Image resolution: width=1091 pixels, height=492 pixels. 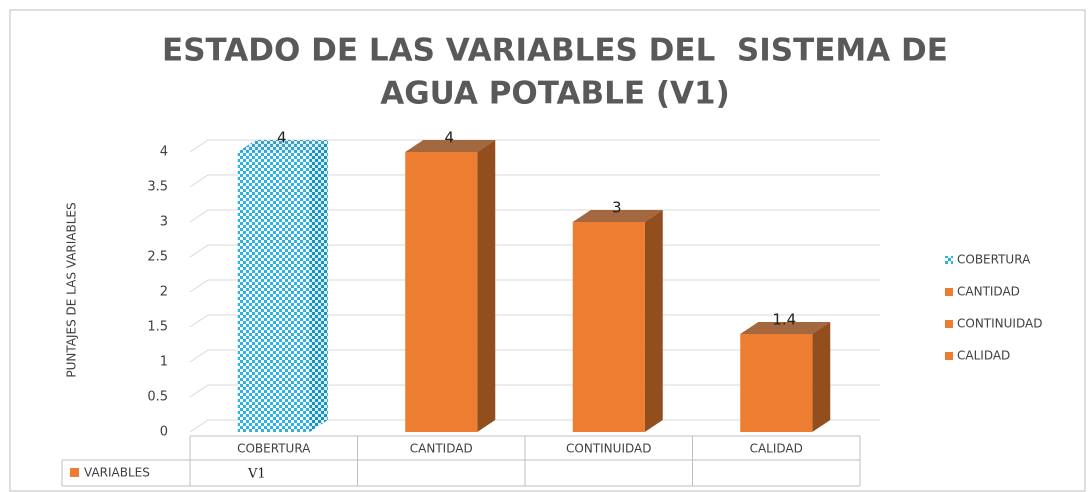 I want to click on y-axis-label: PUNTAJES DE LAS VARIABLES, so click(x=72, y=289).